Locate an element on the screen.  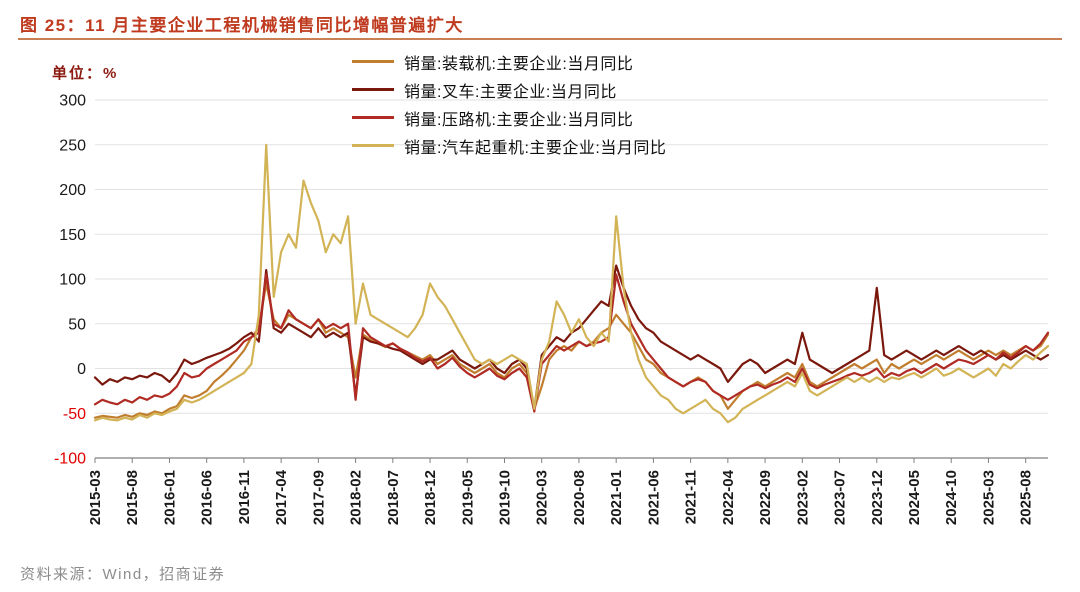
svg-text: 2016-06 is located at coordinates (207, 497).